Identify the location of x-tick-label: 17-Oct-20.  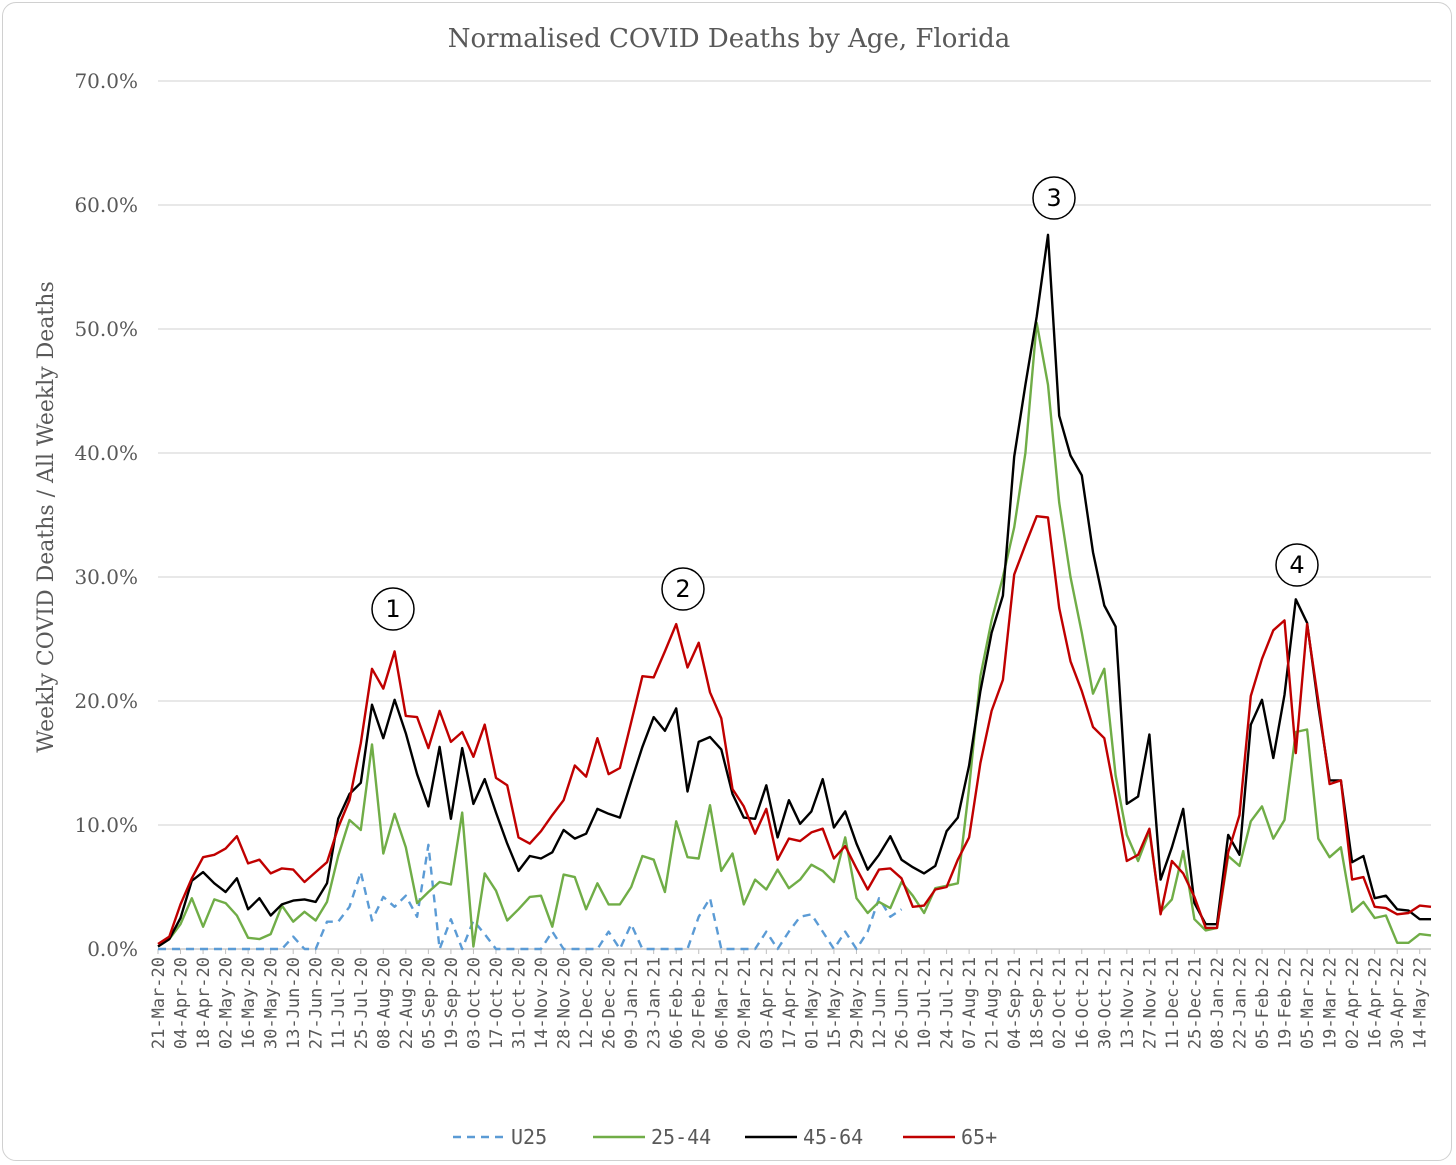
(497, 1003).